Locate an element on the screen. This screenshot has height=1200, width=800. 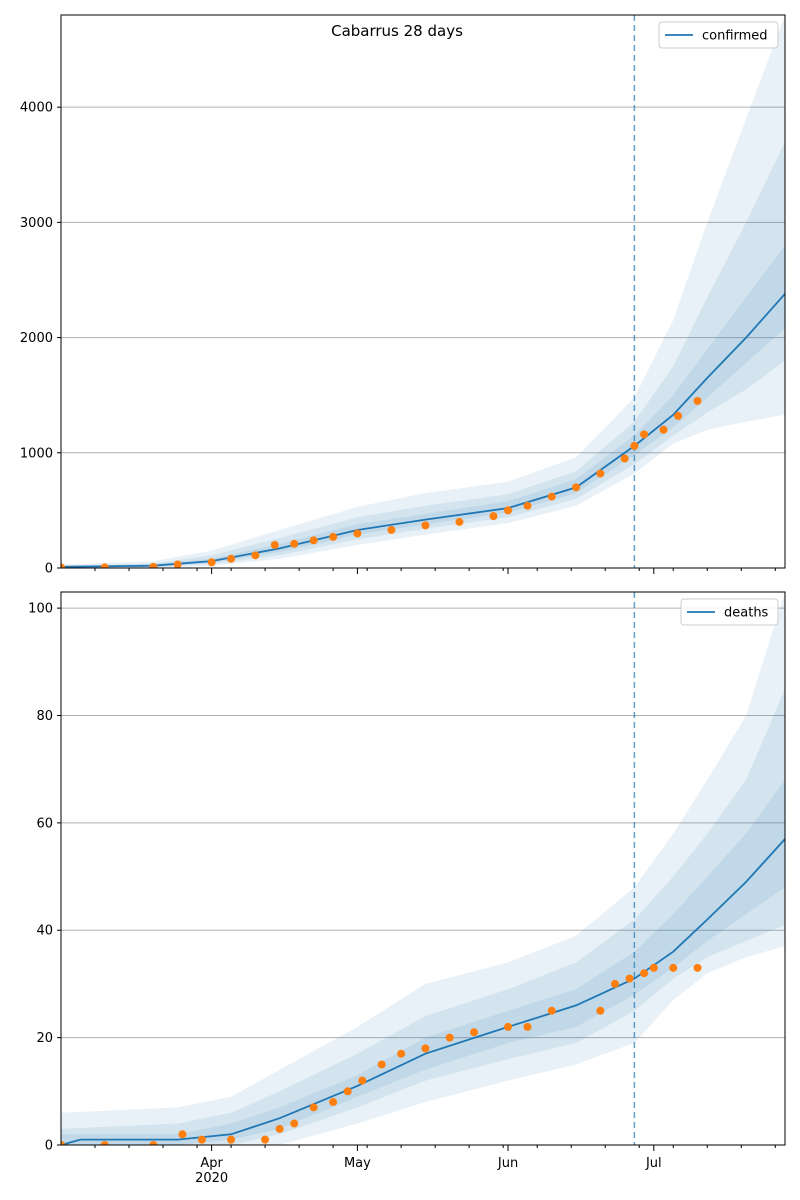
y-tick-label: 60 is located at coordinates (44, 823).